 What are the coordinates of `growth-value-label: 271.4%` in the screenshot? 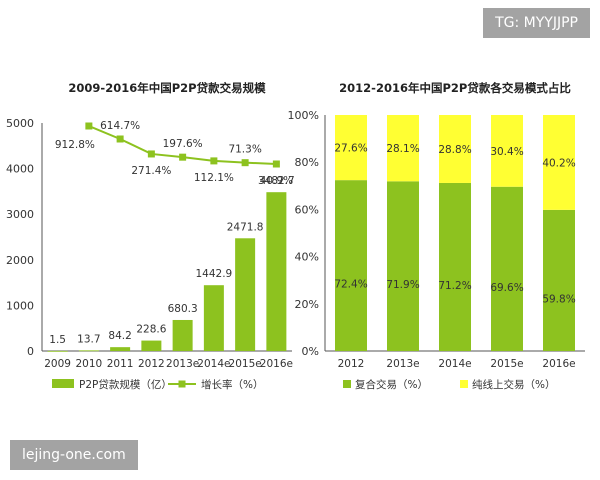 It's located at (151, 171).